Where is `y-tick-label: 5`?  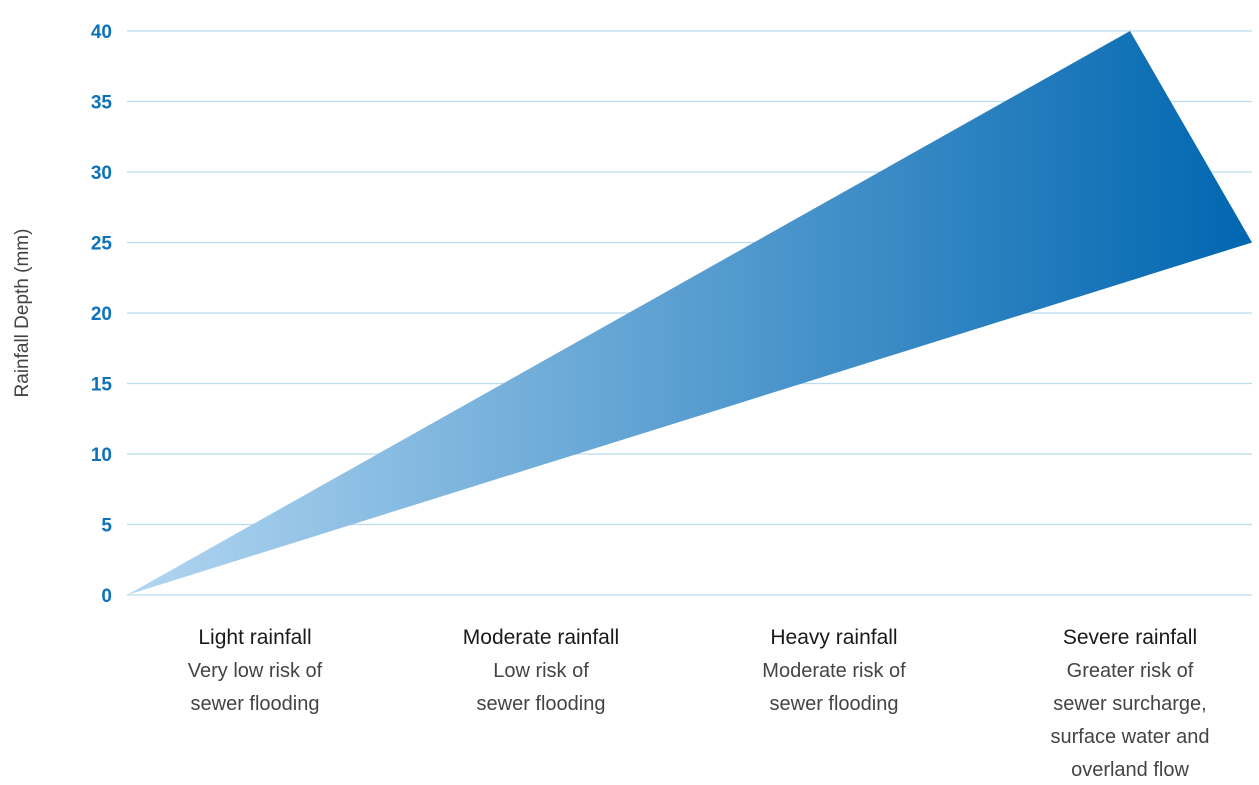 y-tick-label: 5 is located at coordinates (106, 526).